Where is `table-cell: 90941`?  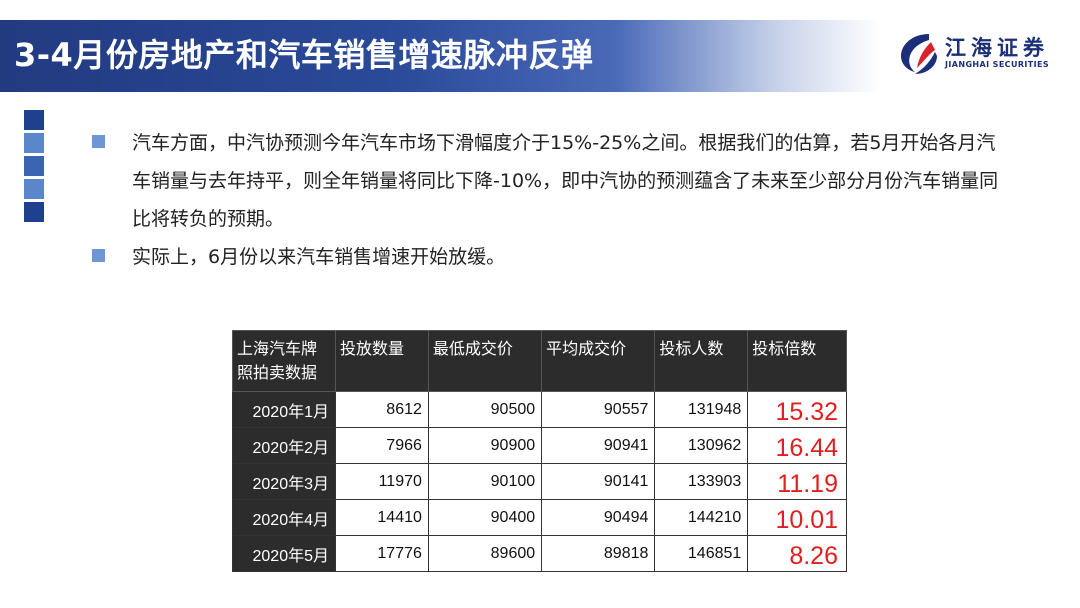 table-cell: 90941 is located at coordinates (598, 445).